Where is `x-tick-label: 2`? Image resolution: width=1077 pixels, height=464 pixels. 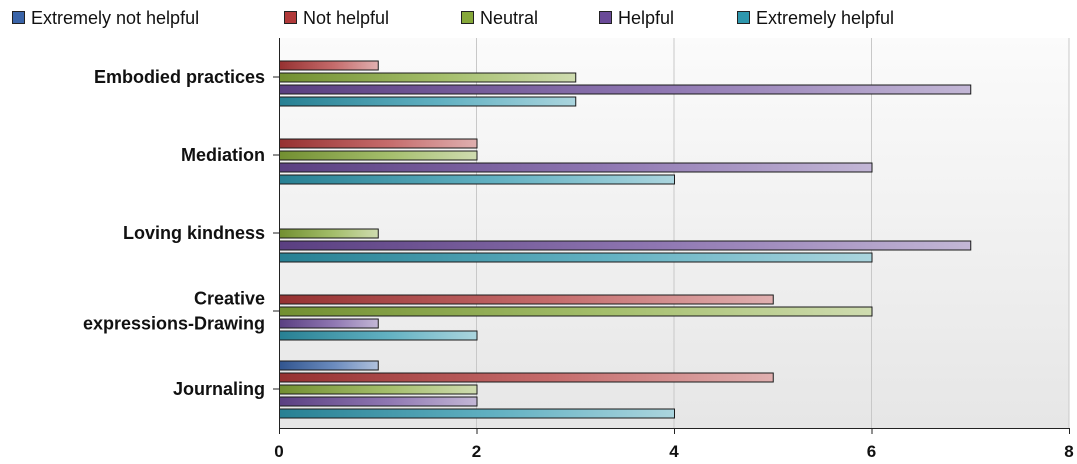
x-tick-label: 2 is located at coordinates (476, 451).